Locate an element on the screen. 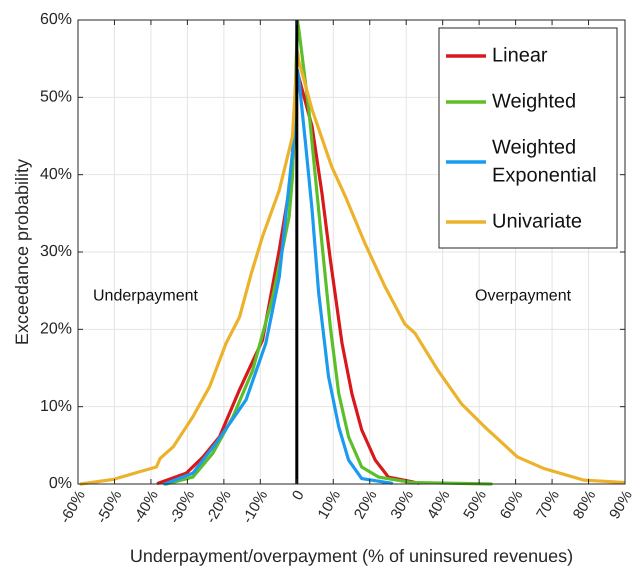 The height and width of the screenshot is (568, 639). annotation: Overpayment is located at coordinates (523, 296).